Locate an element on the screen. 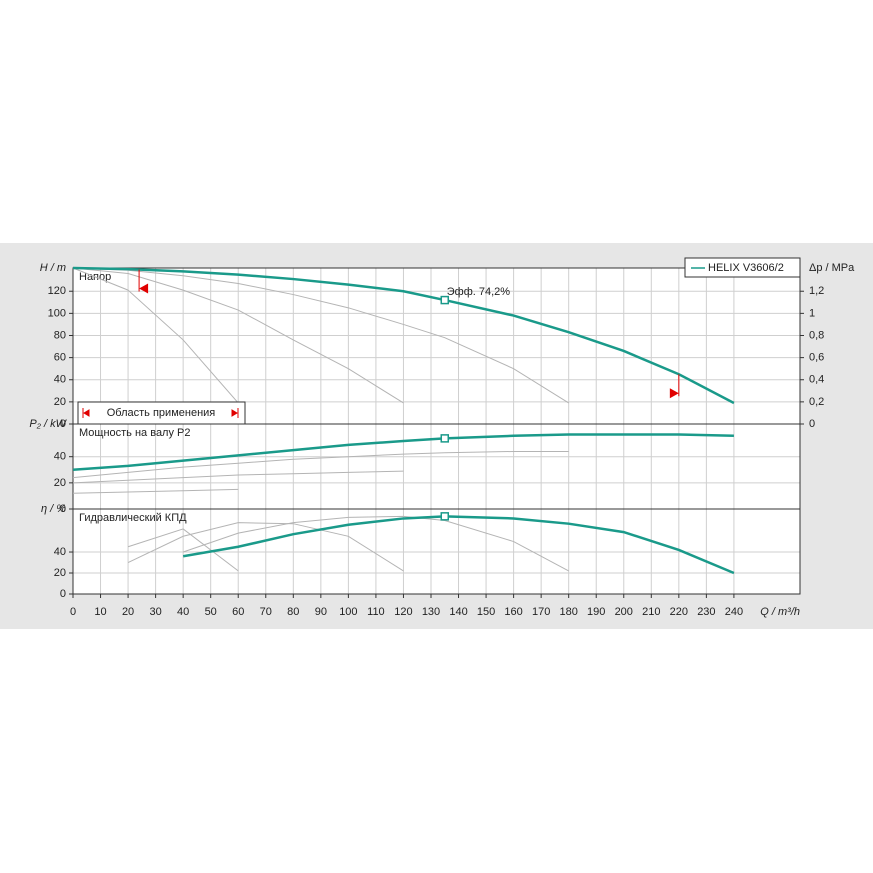  x-tick-label: 80 is located at coordinates (293, 612).